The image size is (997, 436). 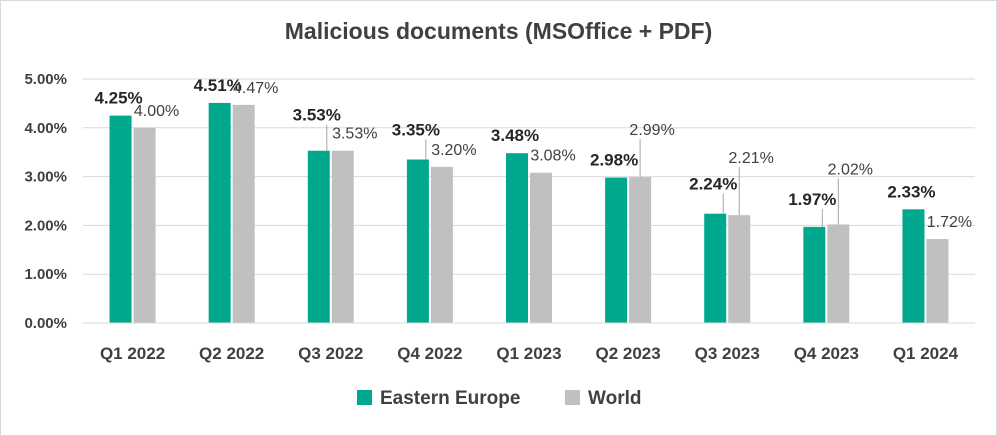 I want to click on y-tick-label: 2.00%, so click(x=45, y=225).